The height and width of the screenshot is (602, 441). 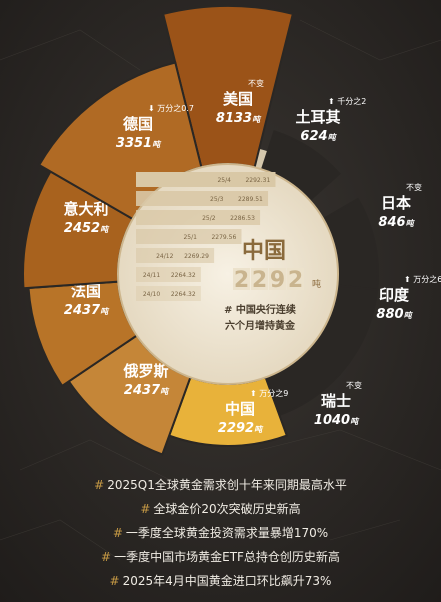 What do you see at coordinates (227, 533) in the screenshot?
I see `key-fact-text: 一季度全球黄金投资需求量暴增170%` at bounding box center [227, 533].